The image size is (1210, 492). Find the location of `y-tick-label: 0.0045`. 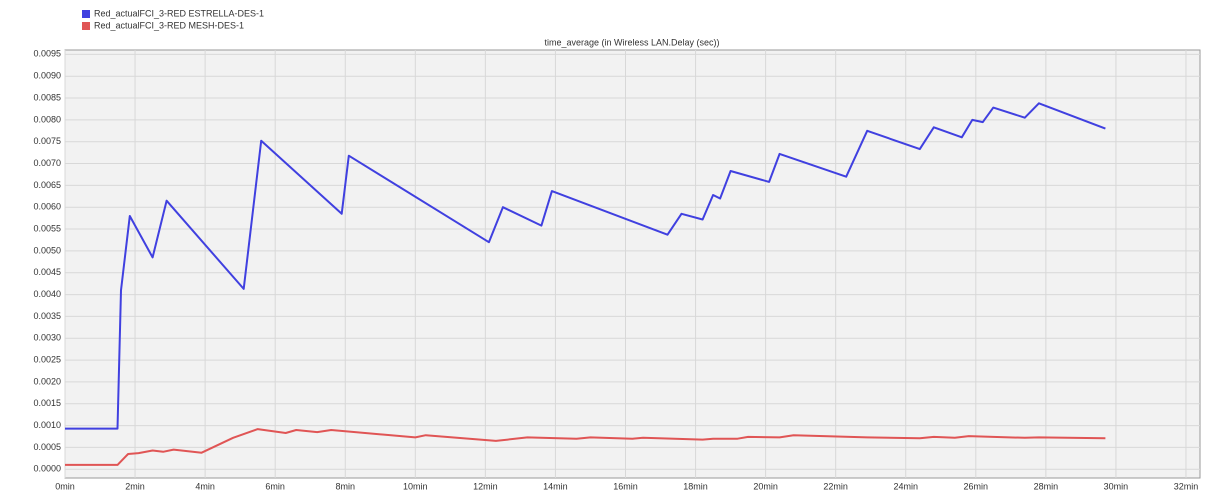

y-tick-label: 0.0045 is located at coordinates (47, 272).